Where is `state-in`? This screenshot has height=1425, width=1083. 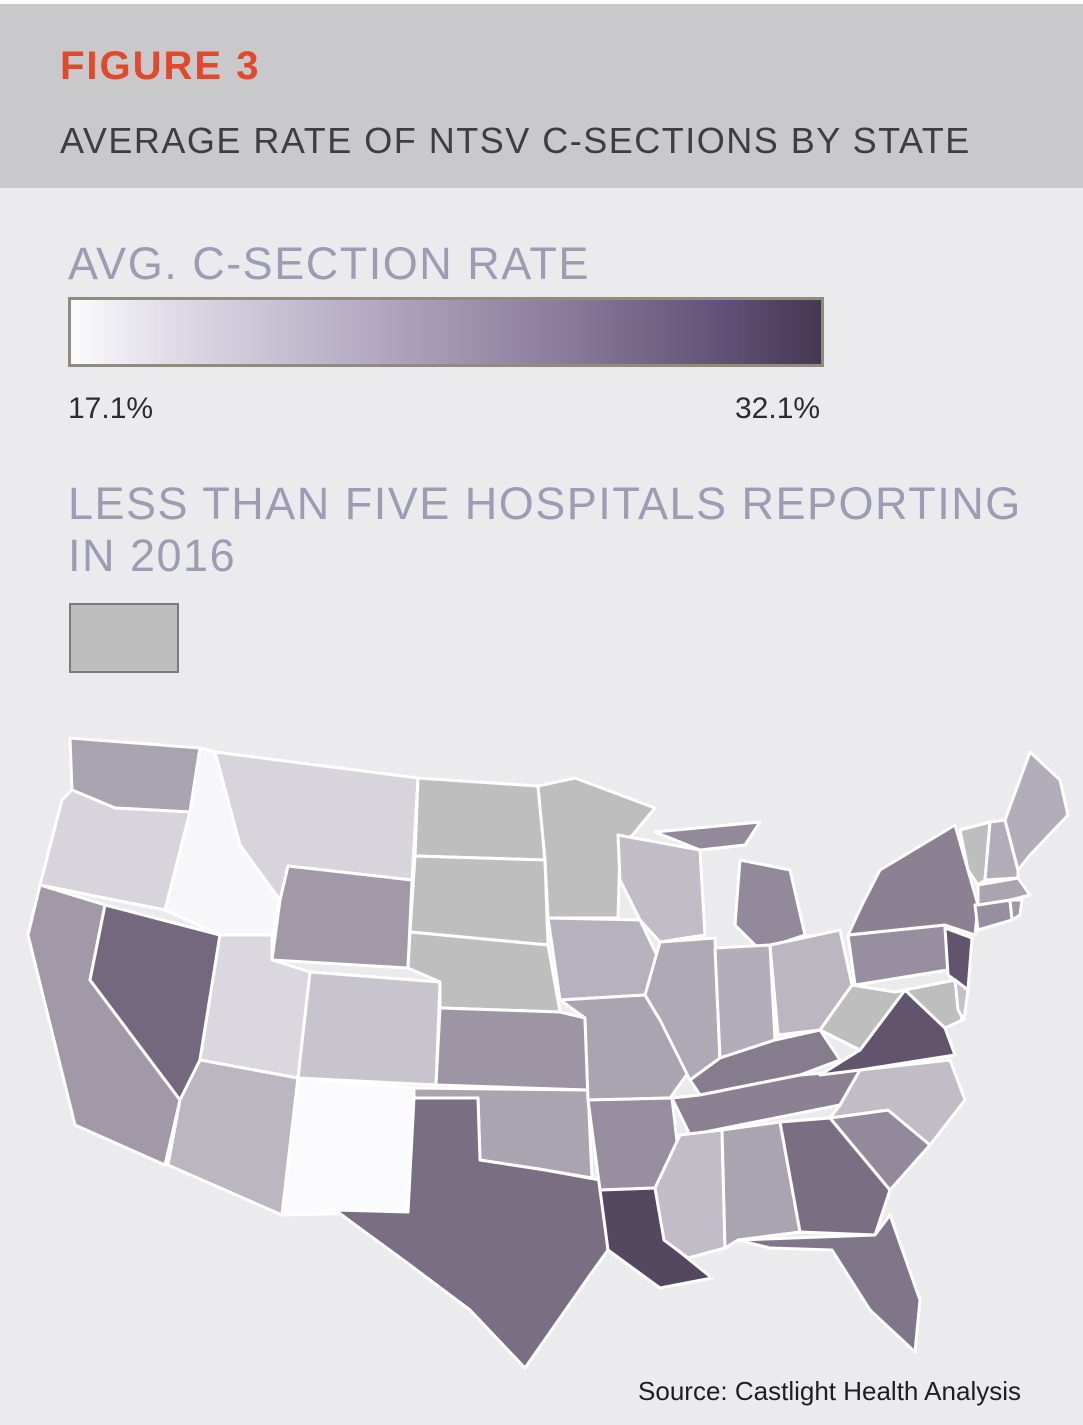
state-in is located at coordinates (745, 1001).